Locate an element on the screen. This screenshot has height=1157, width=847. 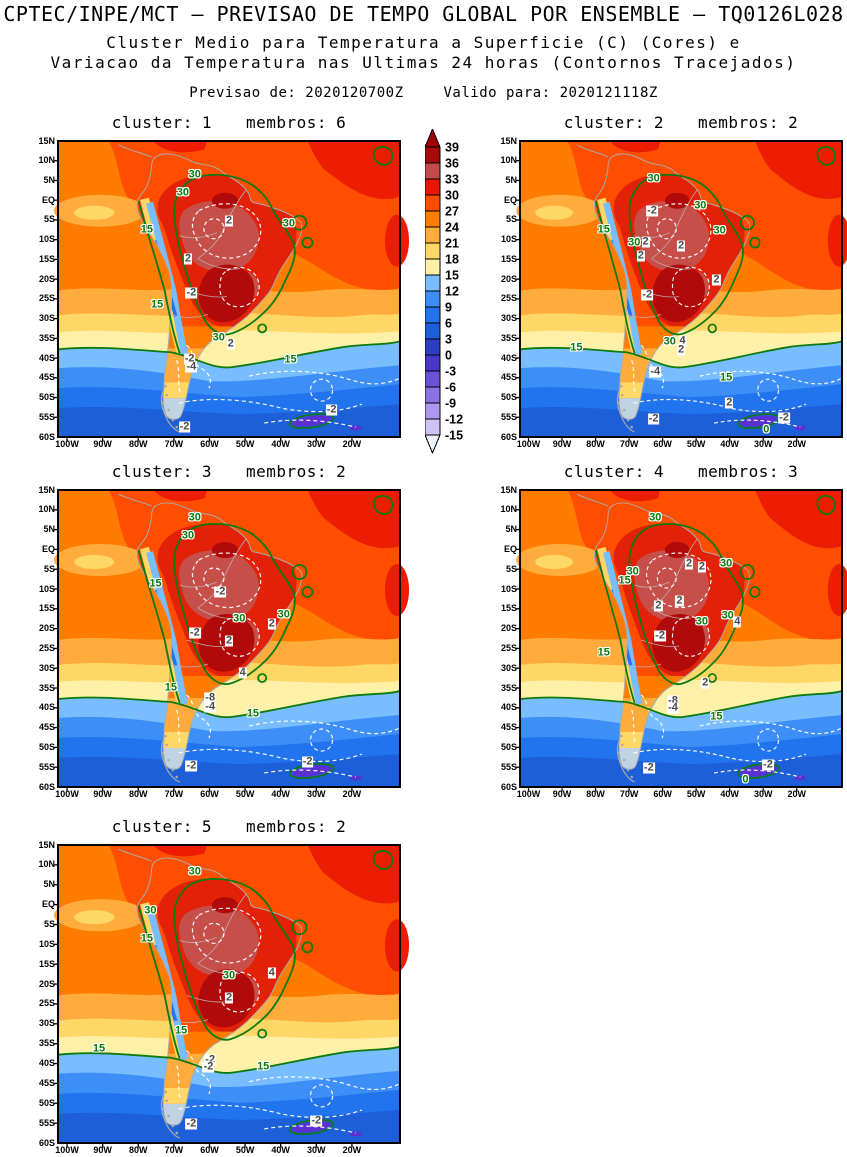
svg-text: 9 is located at coordinates (448, 308).